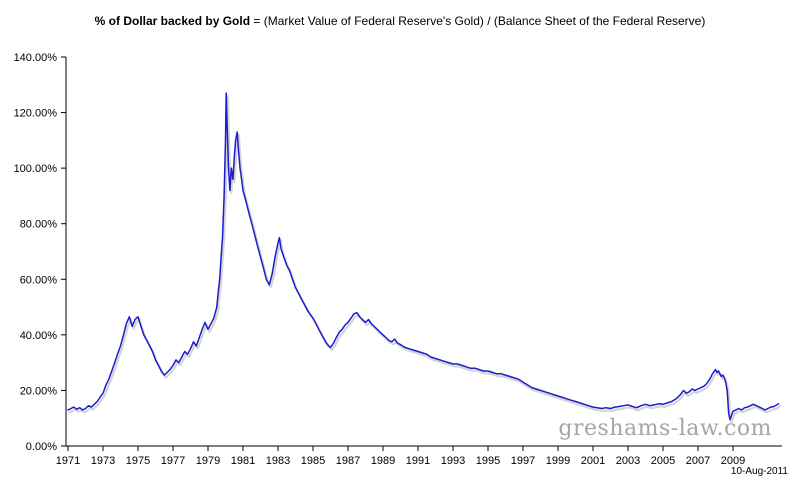 The width and height of the screenshot is (800, 491). I want to click on y-tick-label: 20.00%, so click(39, 391).